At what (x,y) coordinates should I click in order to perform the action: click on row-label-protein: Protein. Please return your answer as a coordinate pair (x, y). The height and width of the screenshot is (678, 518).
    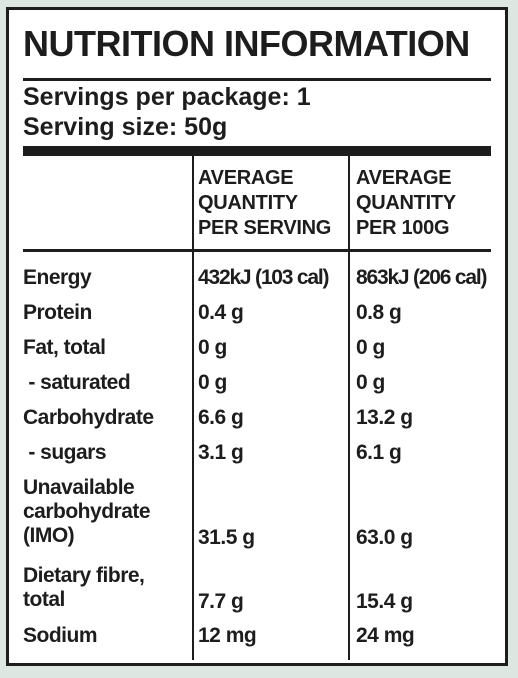
    Looking at the image, I should click on (57, 312).